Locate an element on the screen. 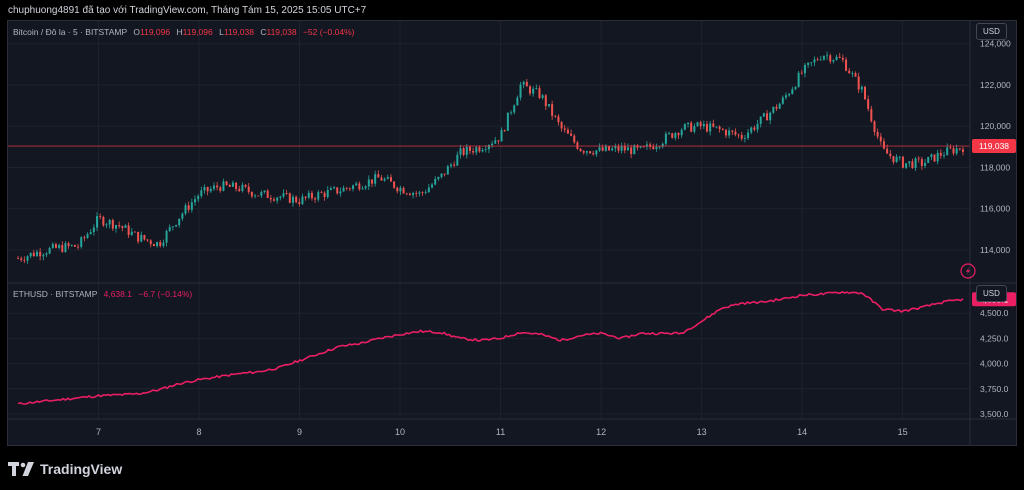 This screenshot has height=490, width=1024. eth-change: −6.7 (−0.14%) is located at coordinates (165, 294).